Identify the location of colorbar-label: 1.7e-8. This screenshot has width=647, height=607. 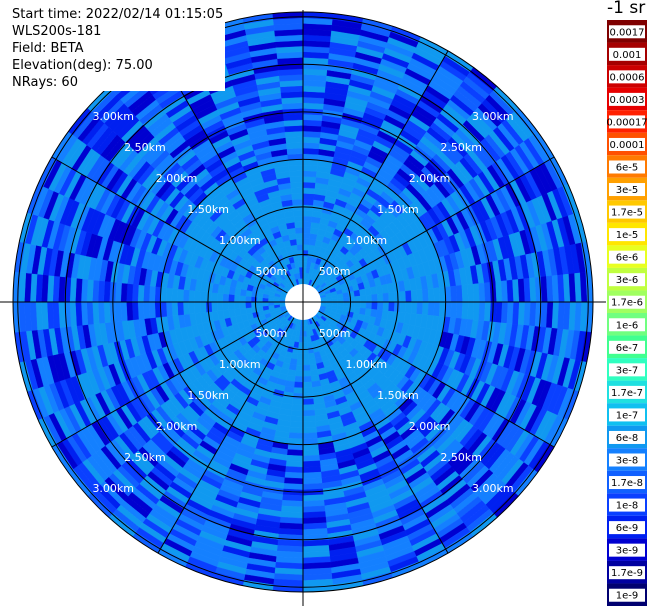
(627, 483).